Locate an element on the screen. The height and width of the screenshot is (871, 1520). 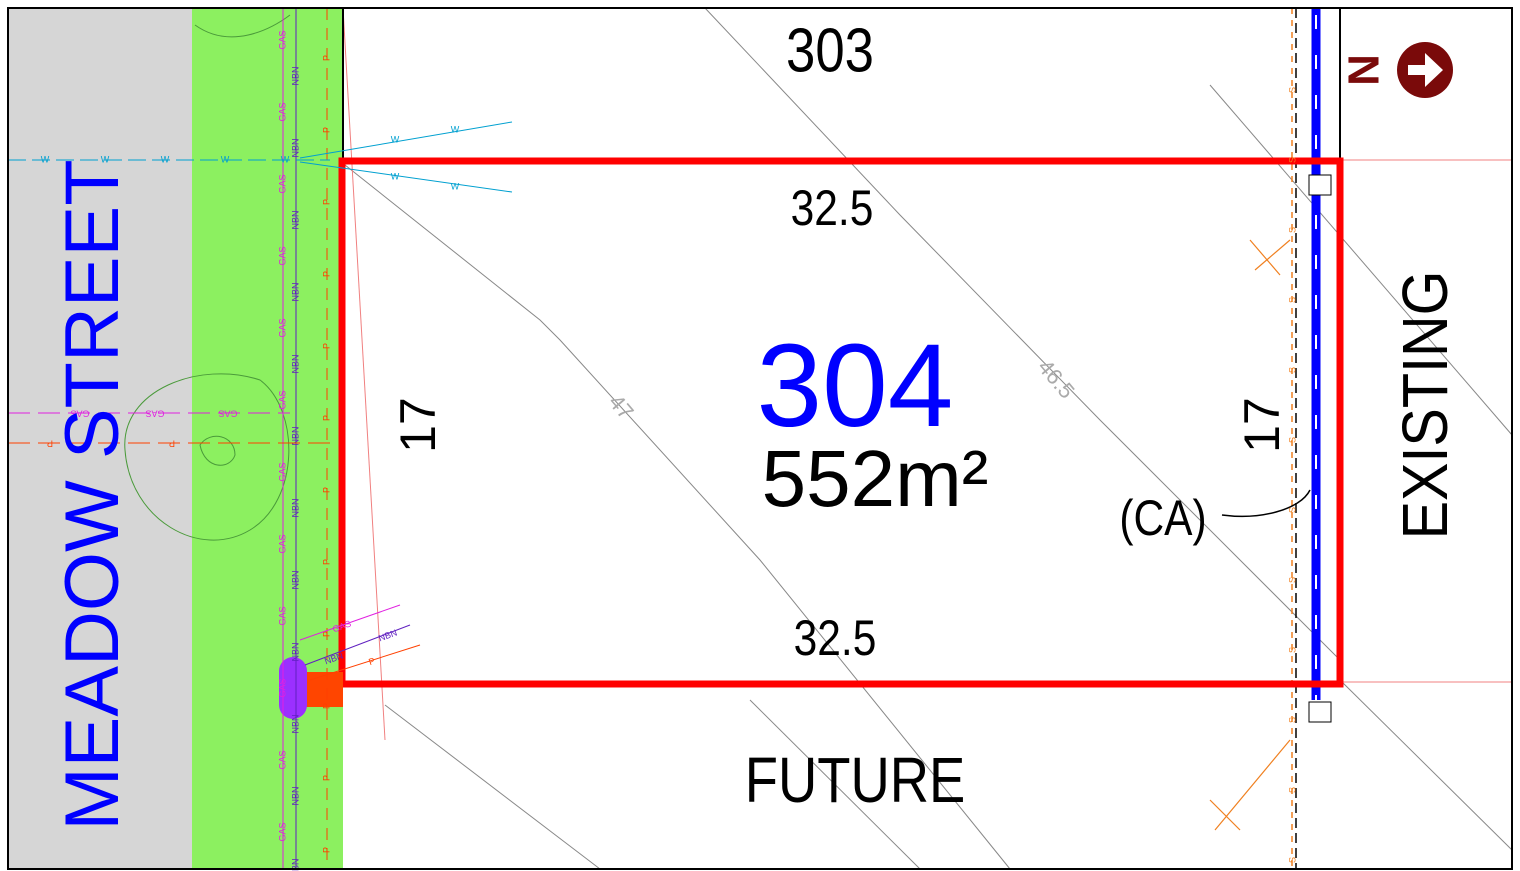
left-dimension: 17 is located at coordinates (418, 425).